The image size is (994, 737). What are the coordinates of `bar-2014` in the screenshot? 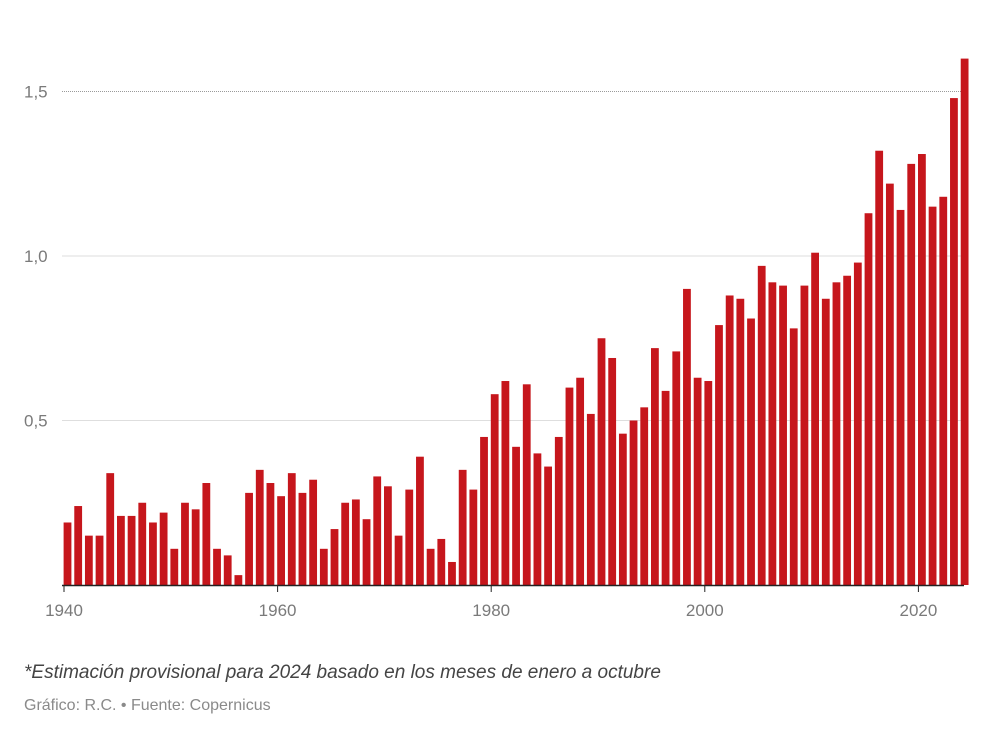 It's located at (857, 423).